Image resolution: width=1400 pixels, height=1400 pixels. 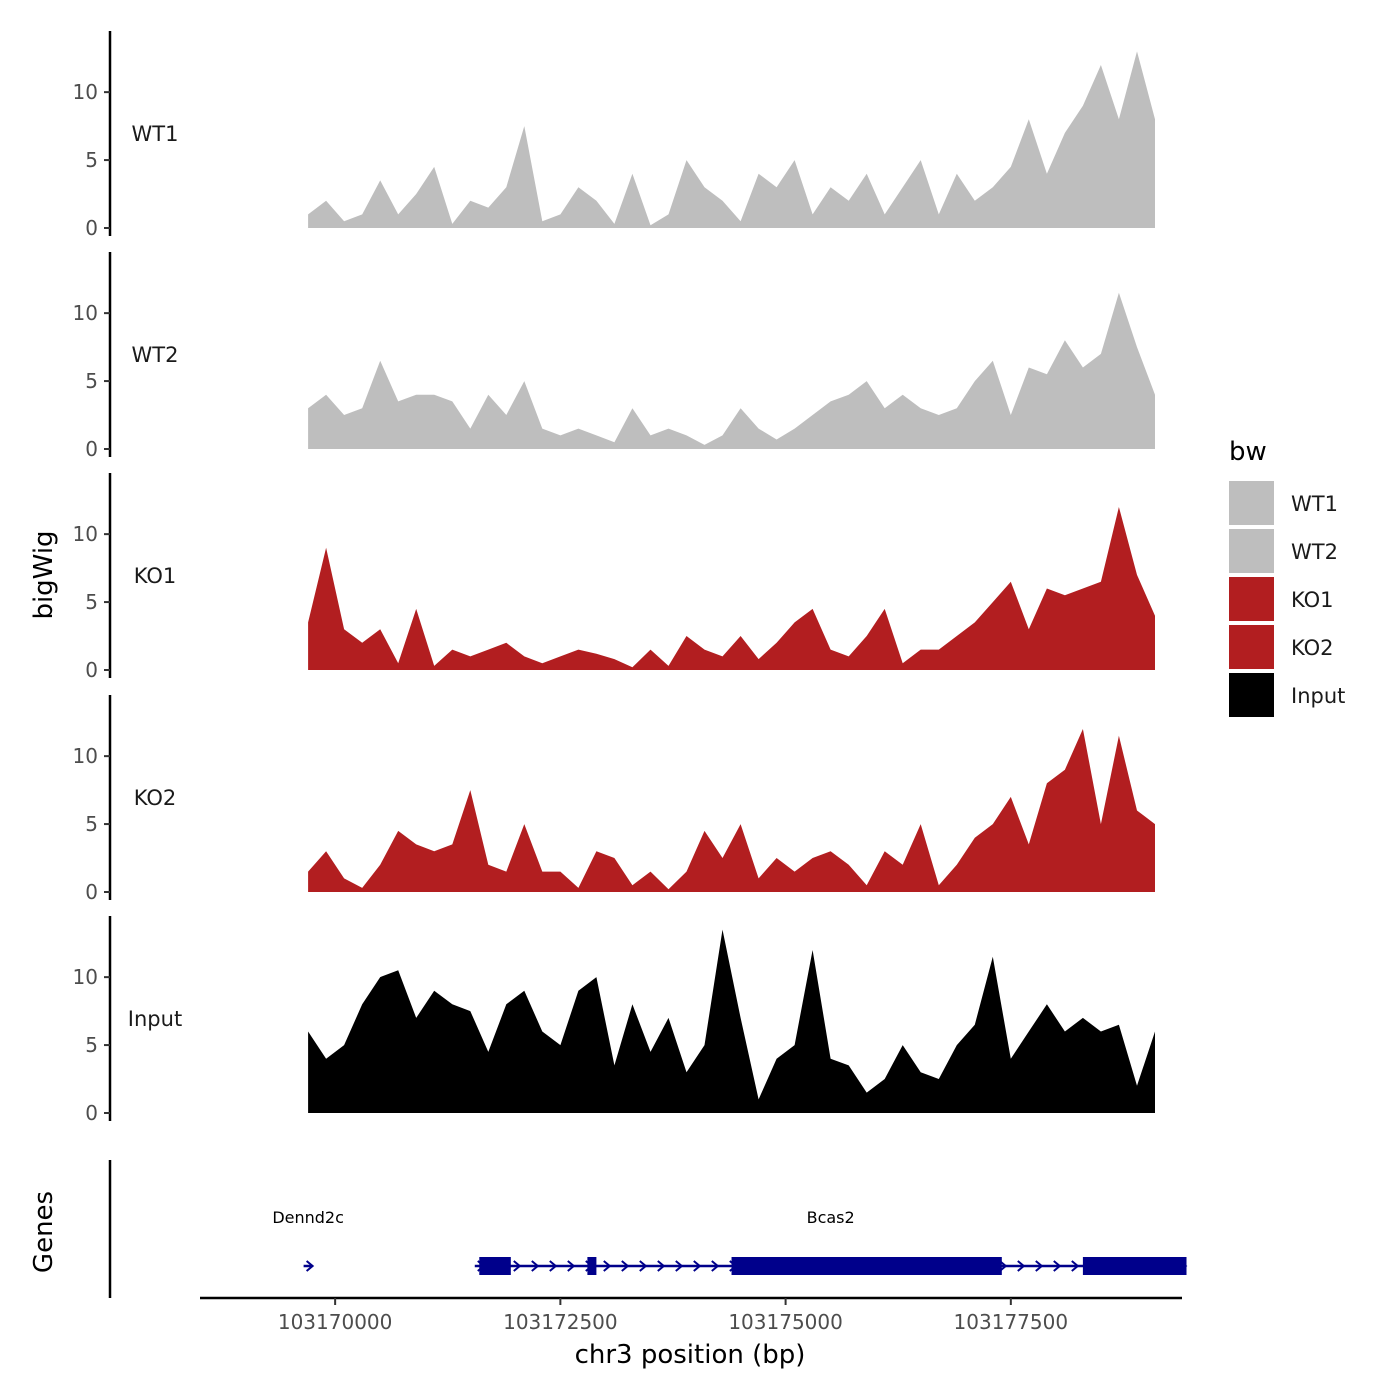 What do you see at coordinates (155, 1019) in the screenshot?
I see `track-label-input: Input` at bounding box center [155, 1019].